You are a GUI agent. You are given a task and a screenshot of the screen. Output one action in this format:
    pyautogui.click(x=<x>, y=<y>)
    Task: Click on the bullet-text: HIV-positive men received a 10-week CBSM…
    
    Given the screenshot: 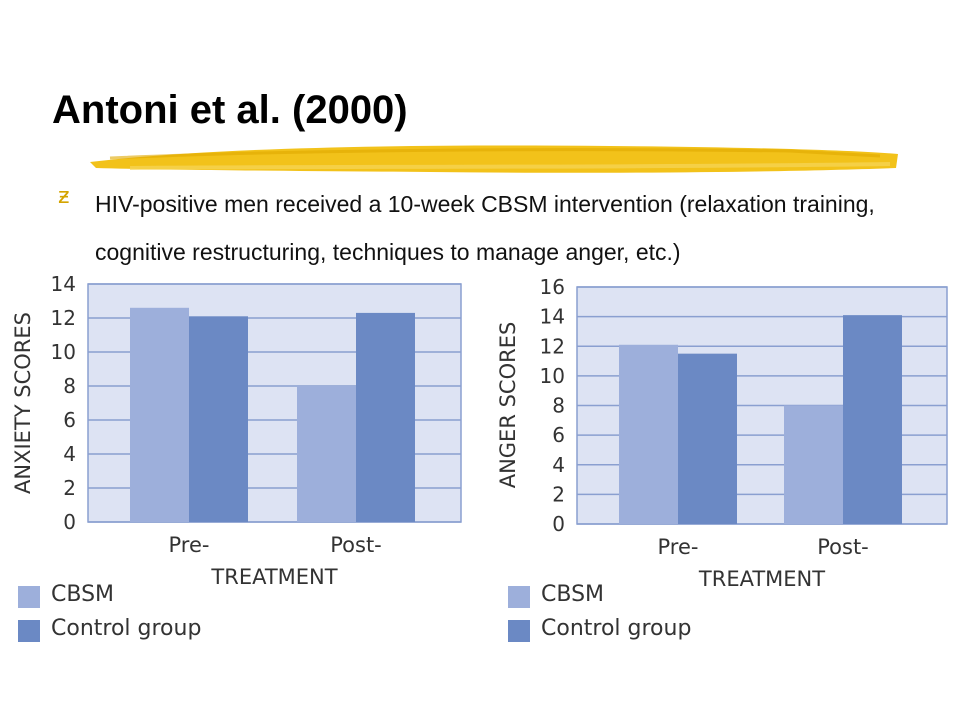 What is the action you would take?
    pyautogui.click(x=485, y=228)
    